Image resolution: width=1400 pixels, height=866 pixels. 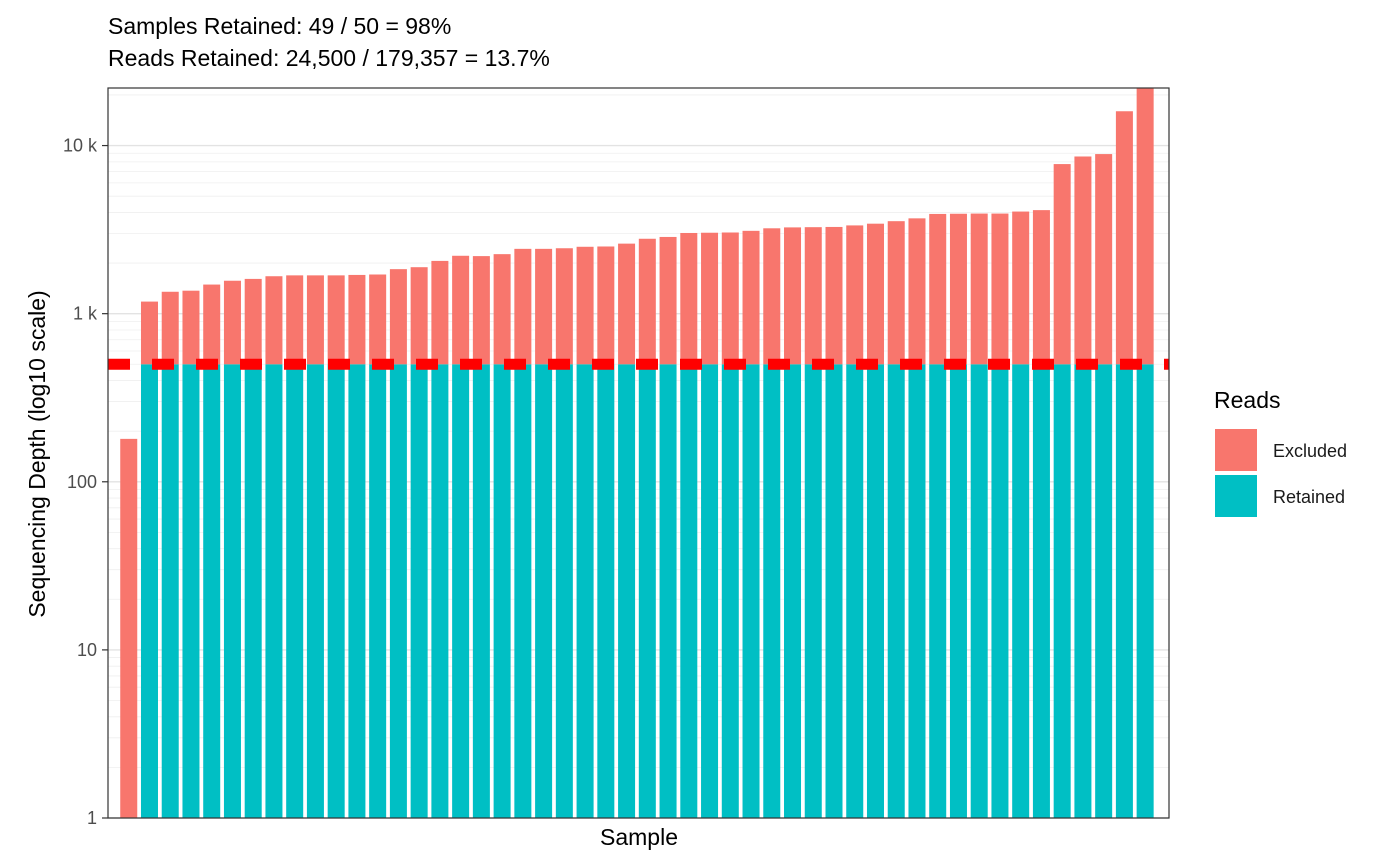 I want to click on legend-title: Reads, so click(x=1247, y=400).